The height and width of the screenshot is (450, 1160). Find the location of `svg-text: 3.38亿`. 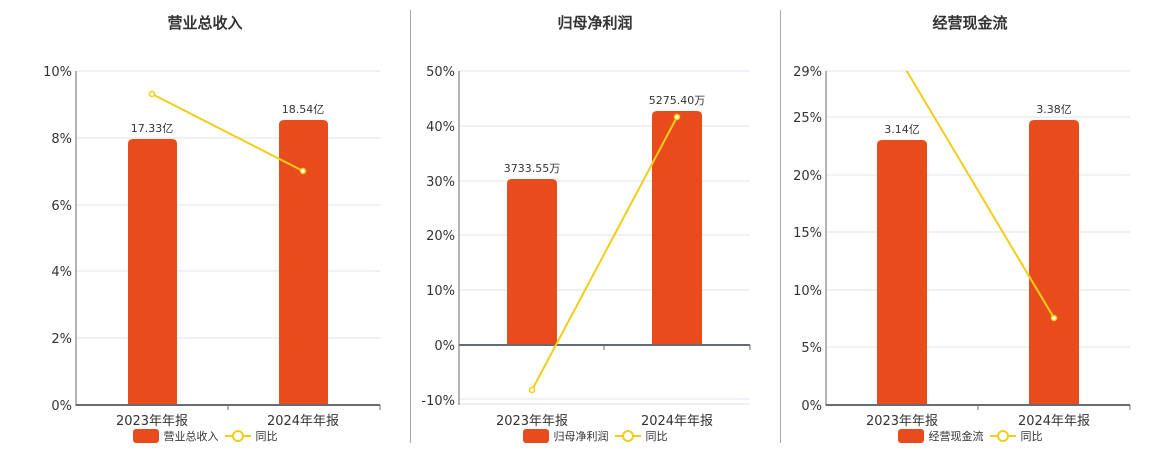

svg-text: 3.38亿 is located at coordinates (1054, 109).